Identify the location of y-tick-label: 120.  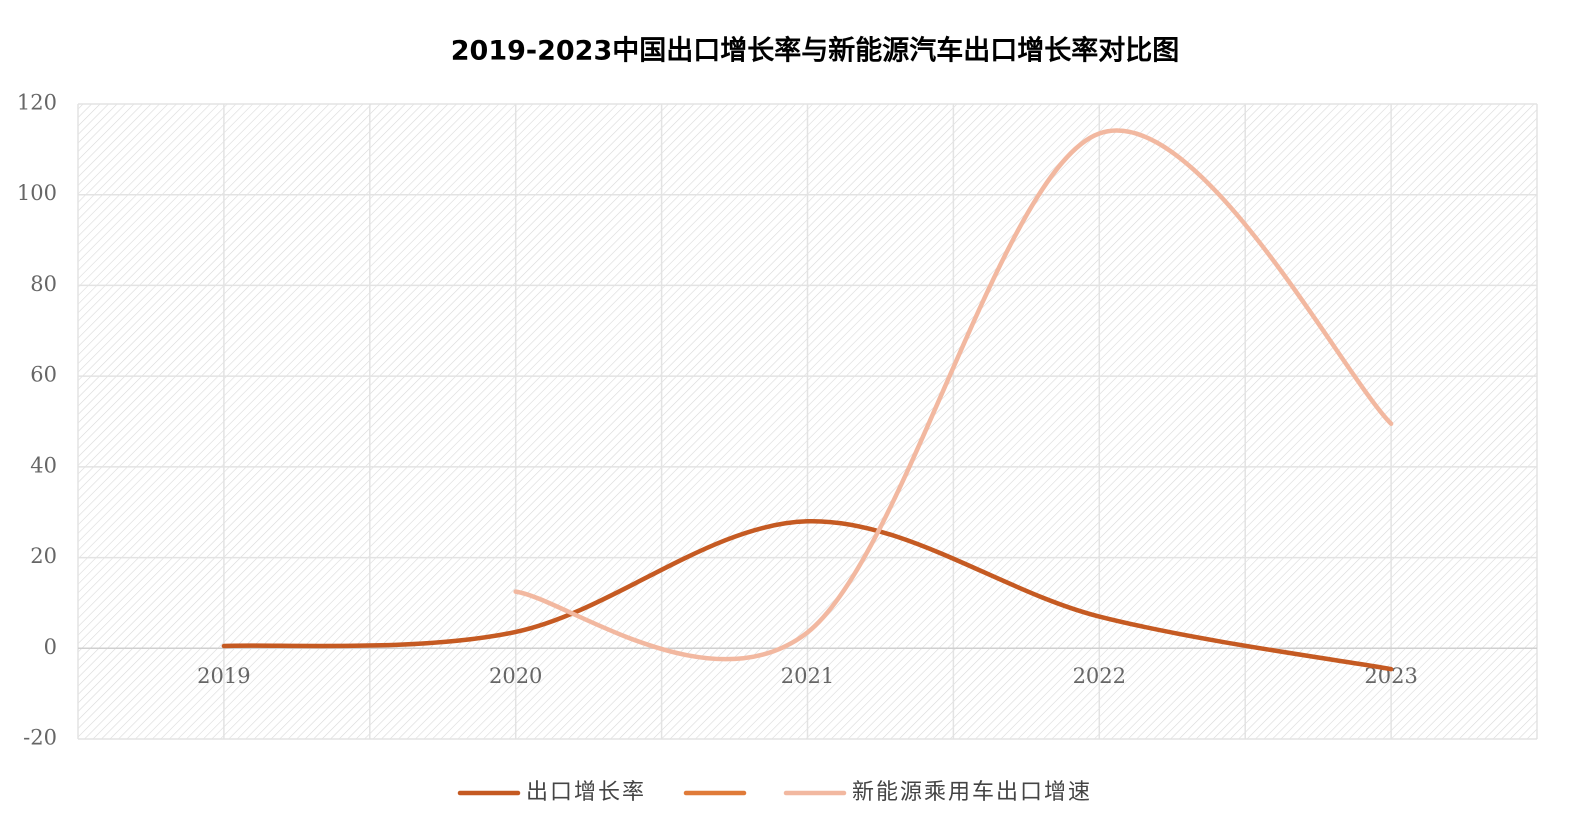
(37, 103).